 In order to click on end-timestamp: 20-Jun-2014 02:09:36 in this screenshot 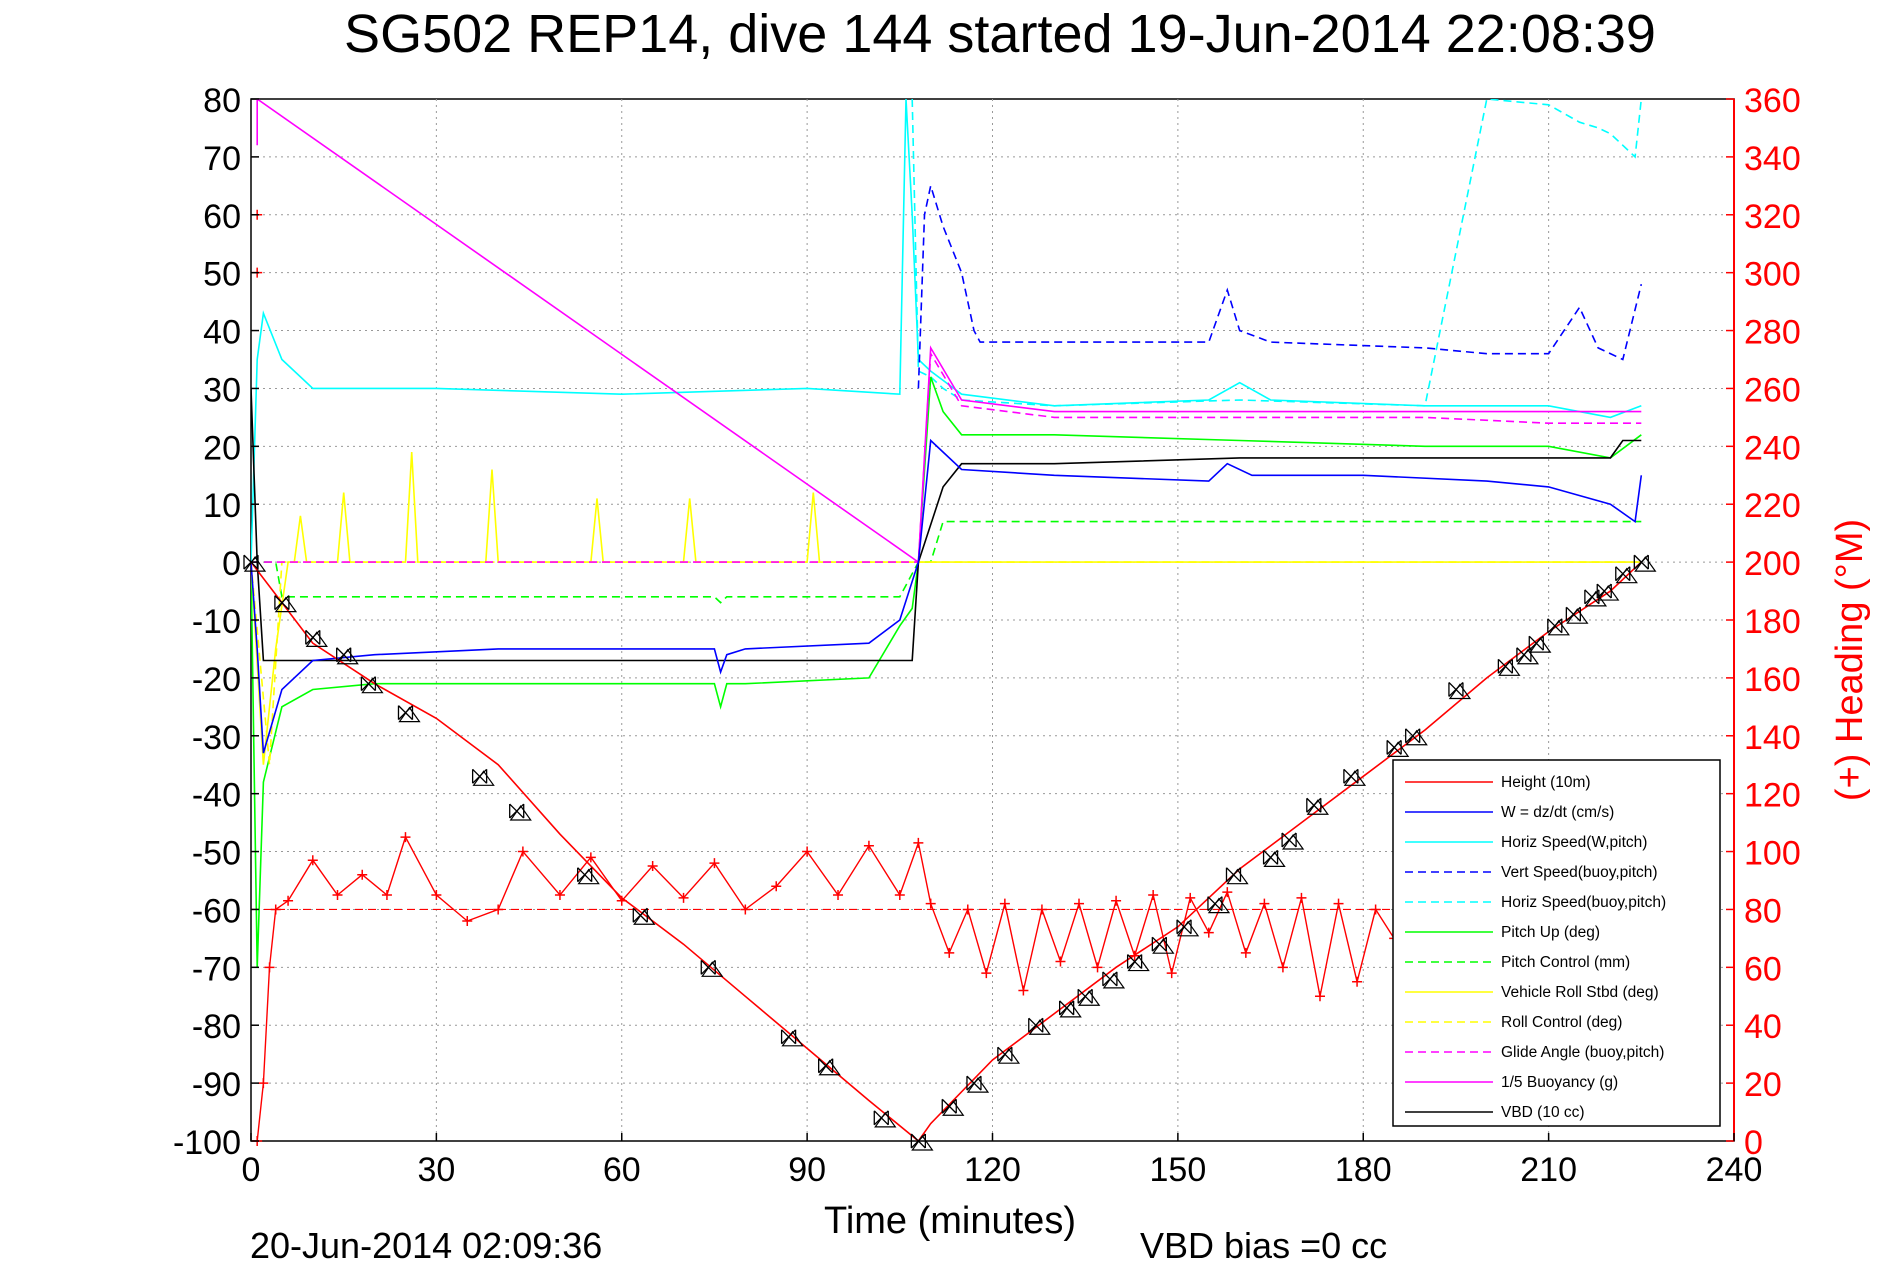, I will do `click(426, 1243)`.